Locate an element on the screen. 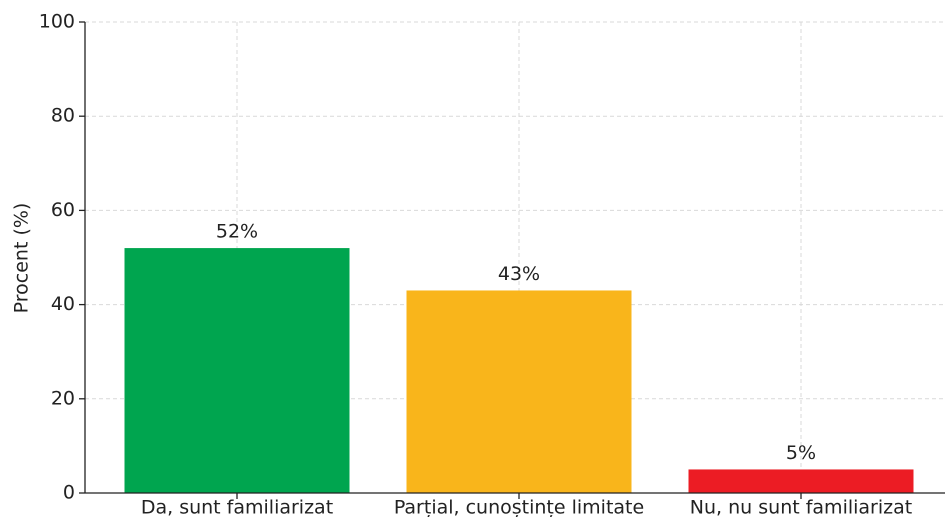  y-tick-label: 100 is located at coordinates (57, 22).